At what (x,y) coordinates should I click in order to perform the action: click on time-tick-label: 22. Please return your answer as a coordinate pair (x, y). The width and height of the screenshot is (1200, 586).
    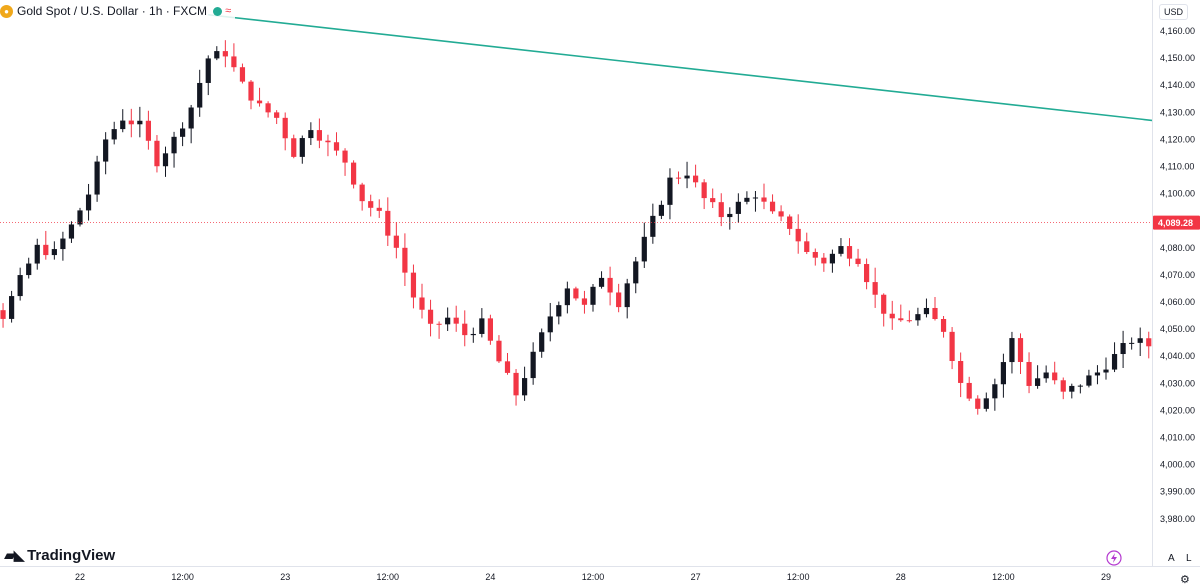
    Looking at the image, I should click on (80, 577).